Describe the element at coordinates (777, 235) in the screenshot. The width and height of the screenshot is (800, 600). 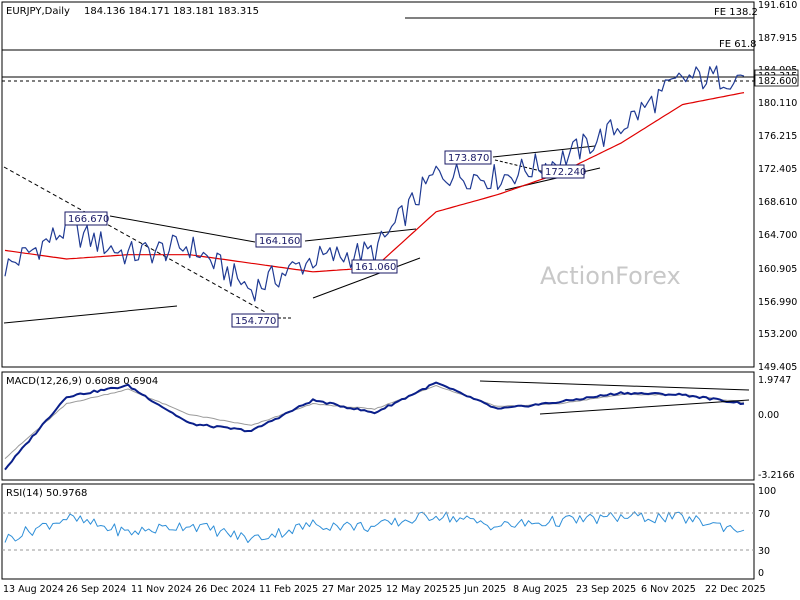
I see `price-tick: 164.700` at that location.